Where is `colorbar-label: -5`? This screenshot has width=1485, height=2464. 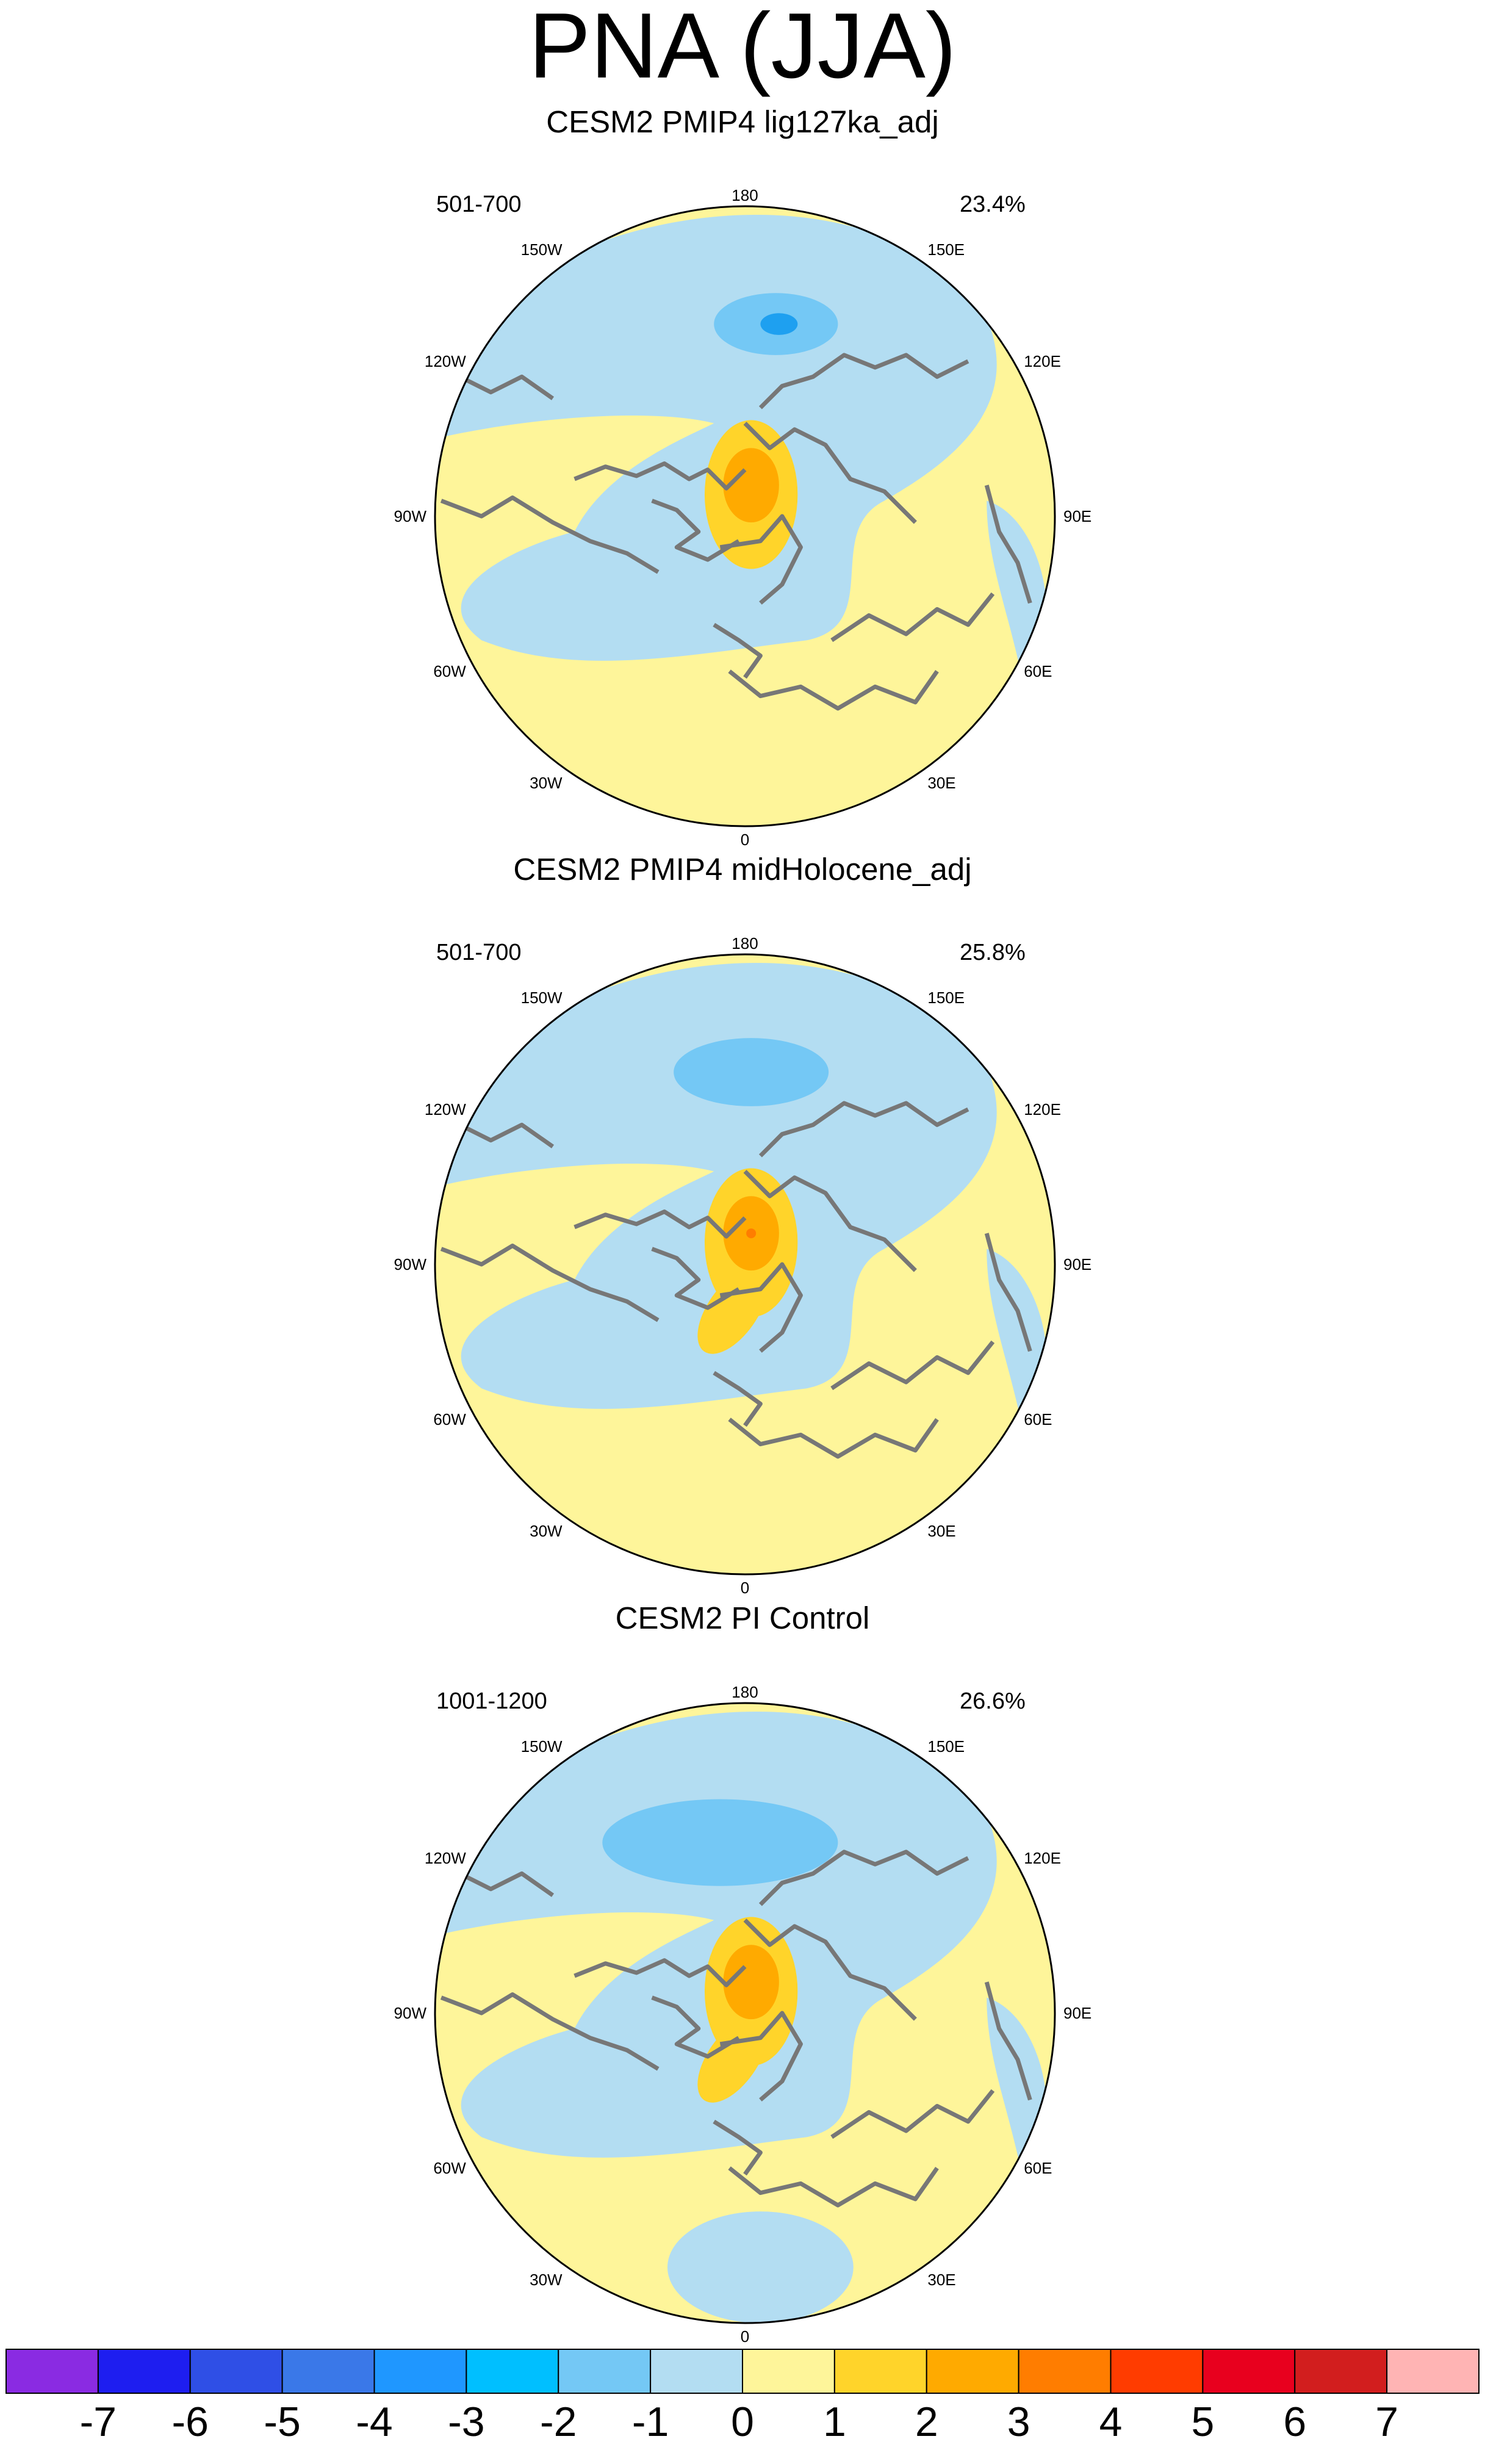 colorbar-label: -5 is located at coordinates (282, 2422).